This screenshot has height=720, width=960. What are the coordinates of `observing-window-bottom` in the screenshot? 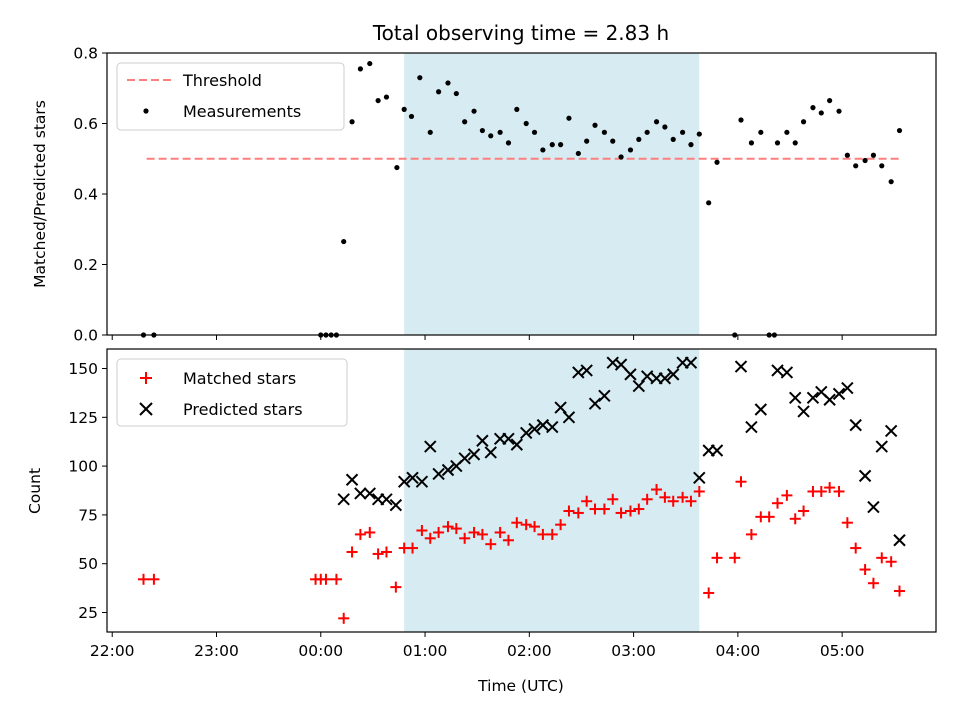 It's located at (552, 490).